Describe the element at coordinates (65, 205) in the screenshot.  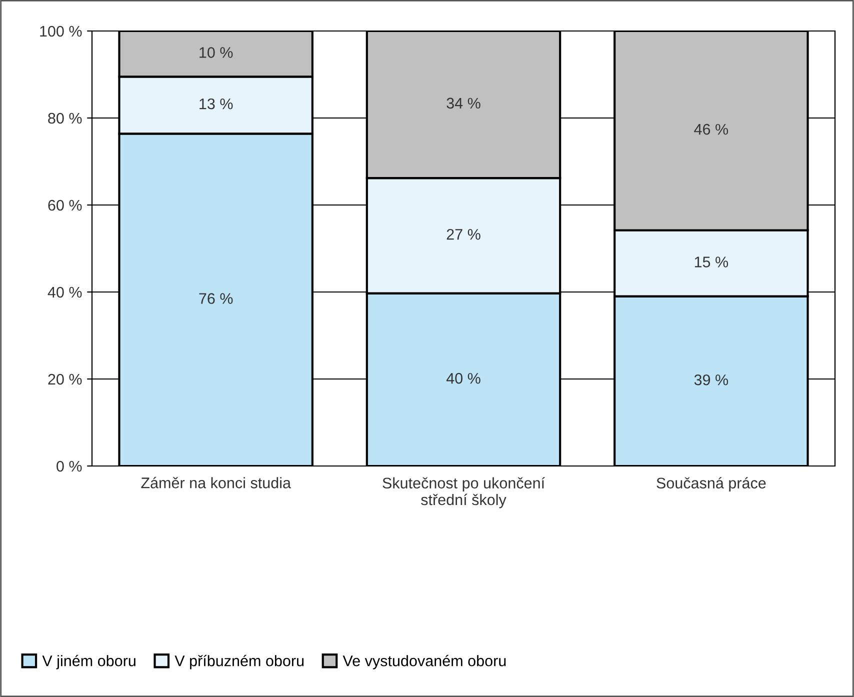
I see `y-tick-label: 60 %` at that location.